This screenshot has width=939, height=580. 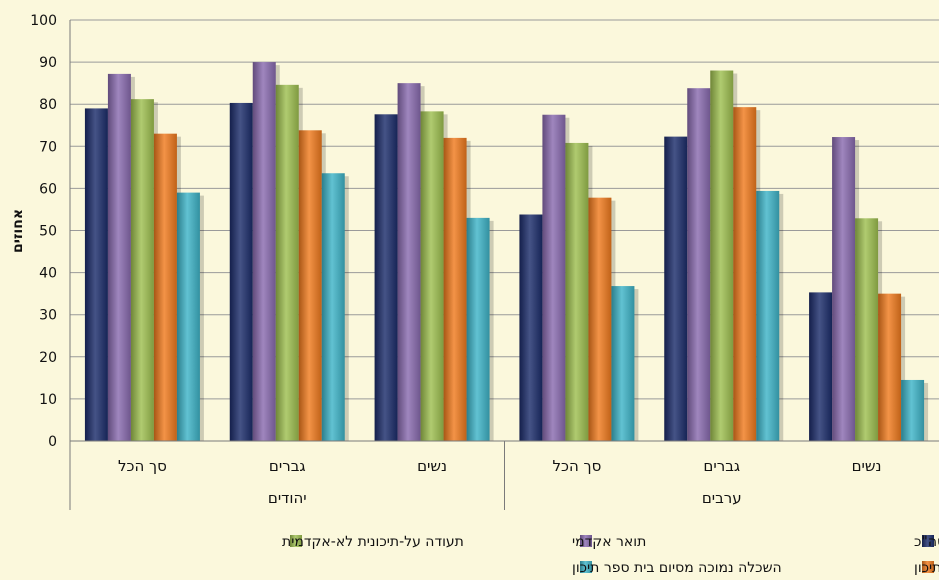 I want to click on legend-label: תואר אקדמי, so click(x=609, y=542).